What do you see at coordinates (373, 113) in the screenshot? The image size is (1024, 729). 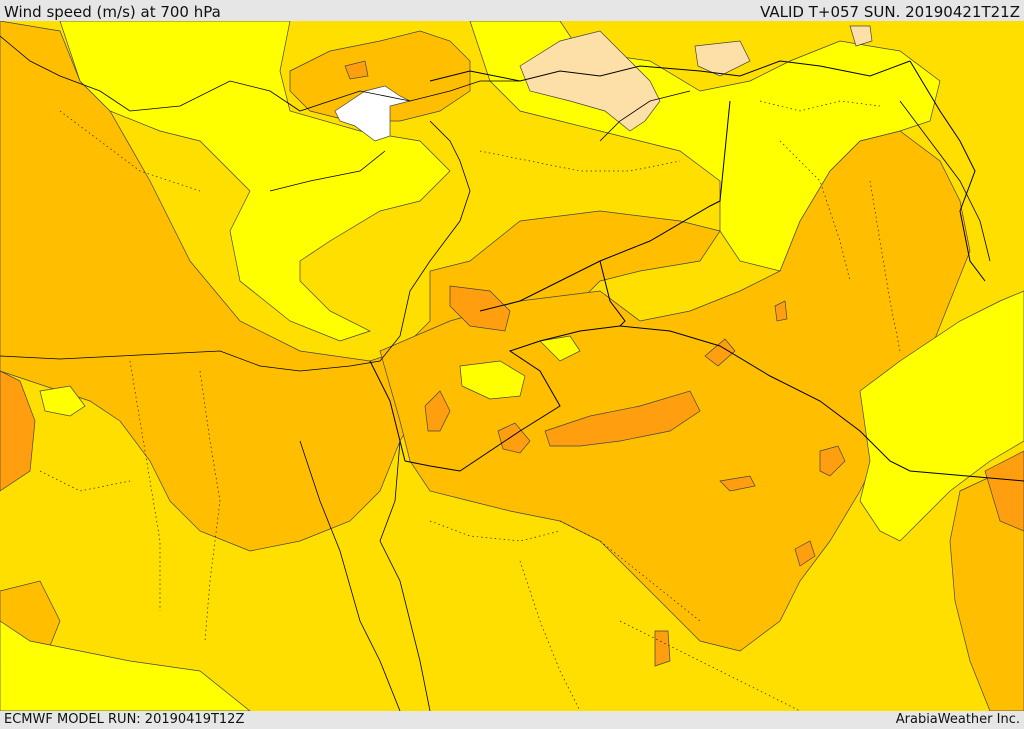 I see `band-0-5-region` at bounding box center [373, 113].